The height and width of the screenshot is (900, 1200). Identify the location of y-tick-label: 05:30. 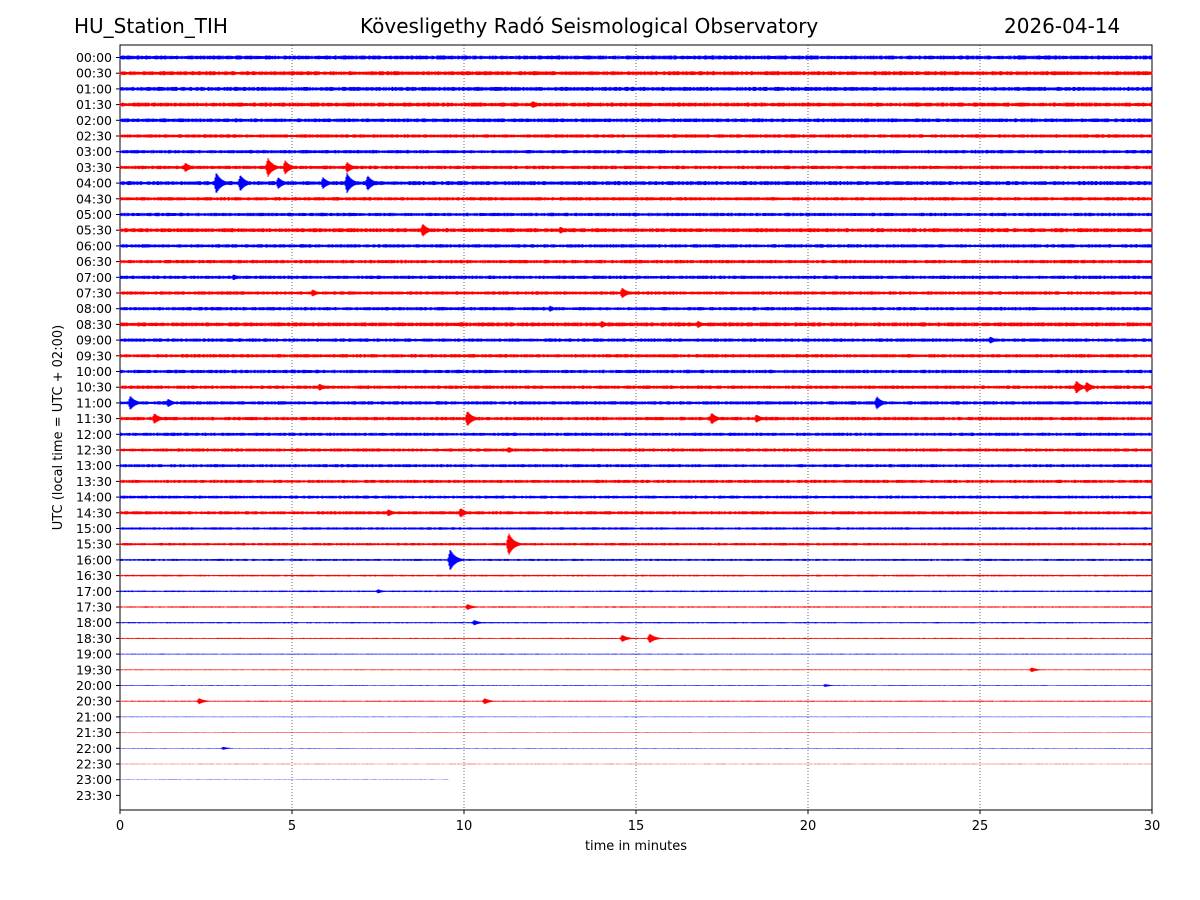
(94, 230).